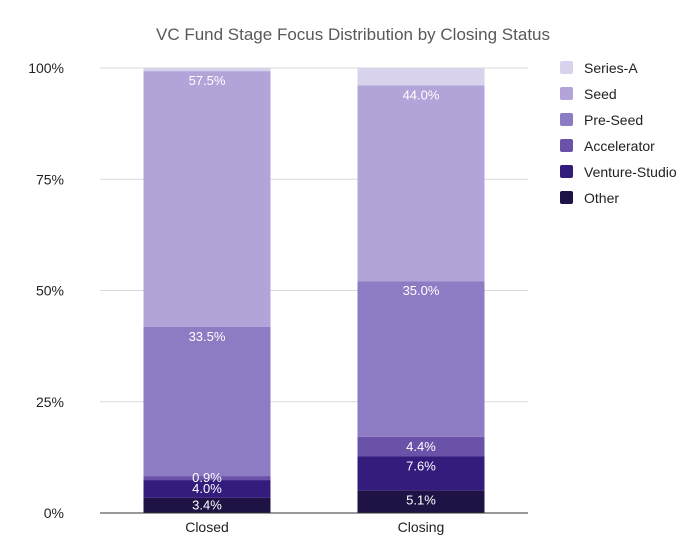 Image resolution: width=700 pixels, height=558 pixels. I want to click on data-label: 57.5%, so click(207, 80).